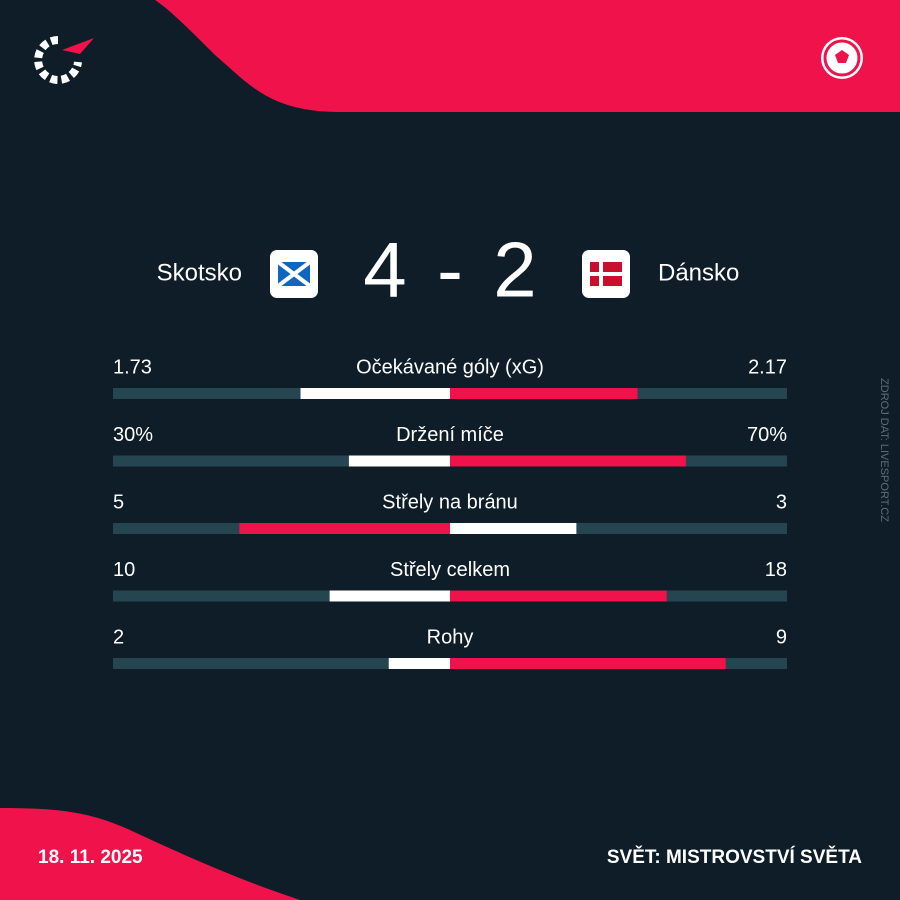 The width and height of the screenshot is (900, 900). What do you see at coordinates (64, 60) in the screenshot?
I see `logo` at bounding box center [64, 60].